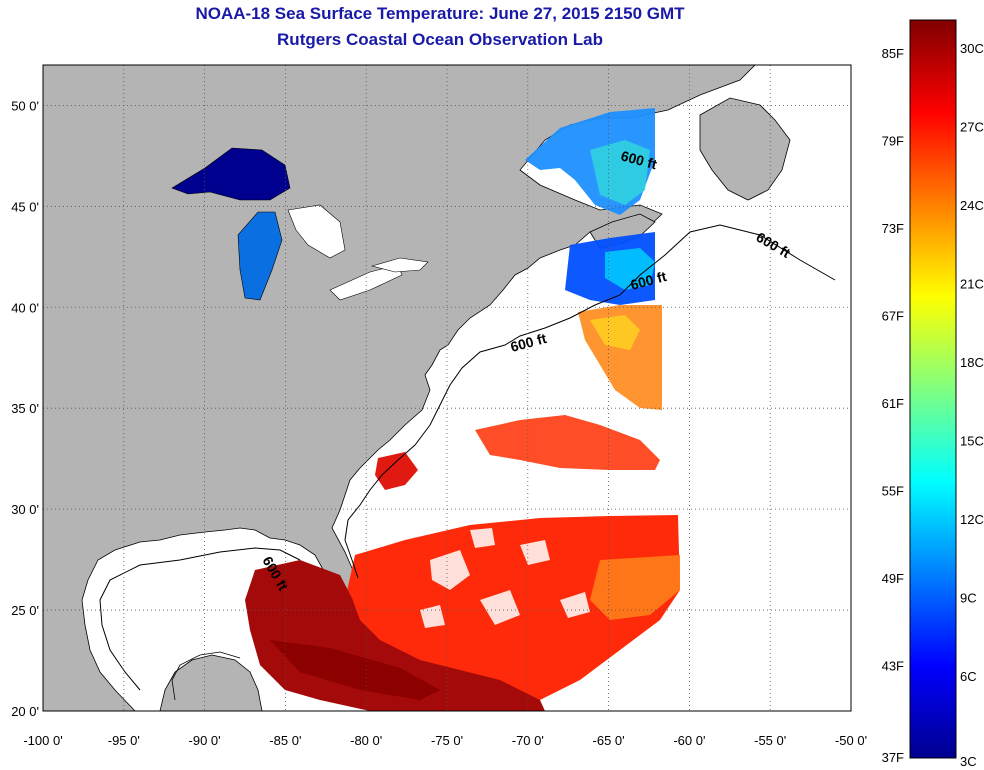  I want to click on lon-tick-label: -65 0', so click(609, 740).